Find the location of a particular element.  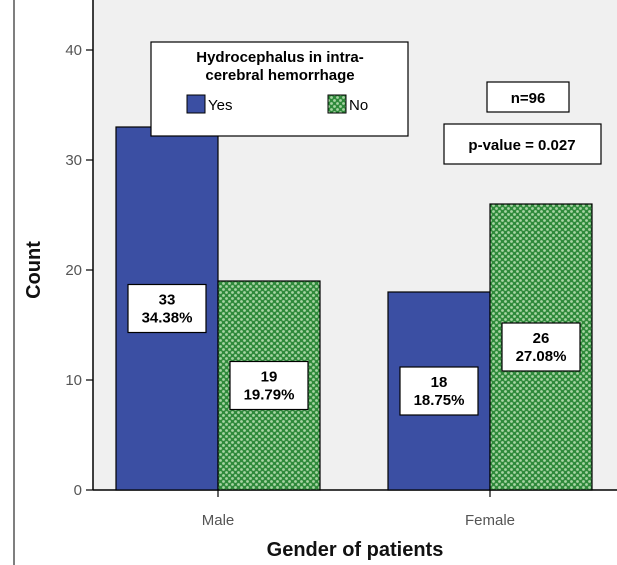

x-tick-label: Female is located at coordinates (490, 520).